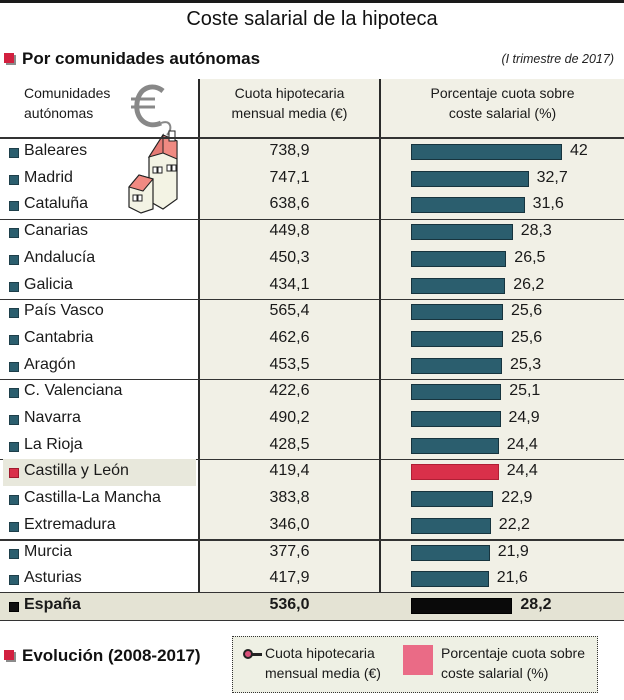 The image size is (624, 700). I want to click on cuota-value: 462,6, so click(289, 337).